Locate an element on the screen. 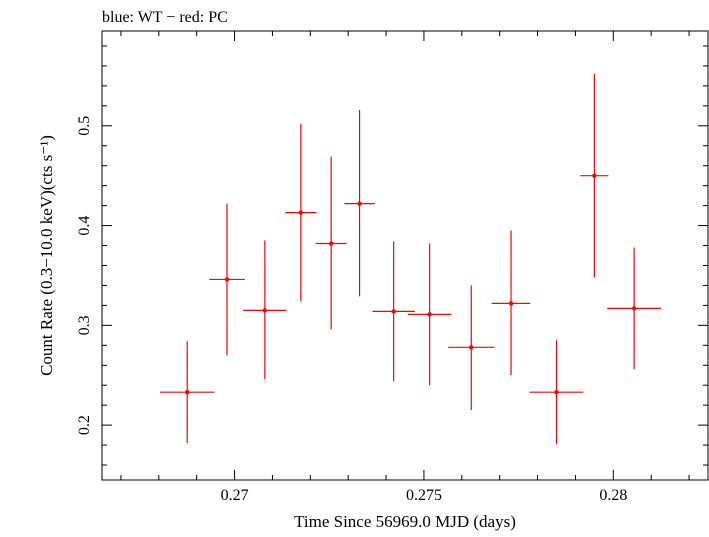 The width and height of the screenshot is (709, 537). x-tick-label: 0.27 is located at coordinates (235, 495).